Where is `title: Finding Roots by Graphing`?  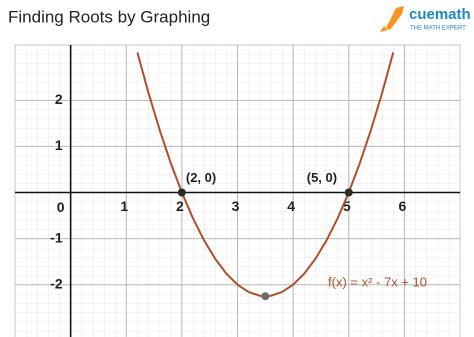 title: Finding Roots by Graphing is located at coordinates (109, 16).